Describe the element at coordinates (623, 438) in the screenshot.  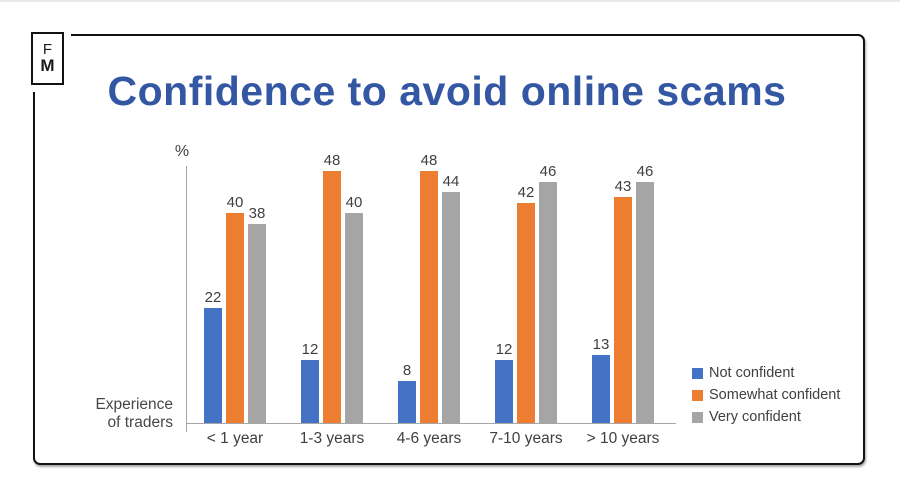
I see `category-label-10-years: > 10 years` at that location.